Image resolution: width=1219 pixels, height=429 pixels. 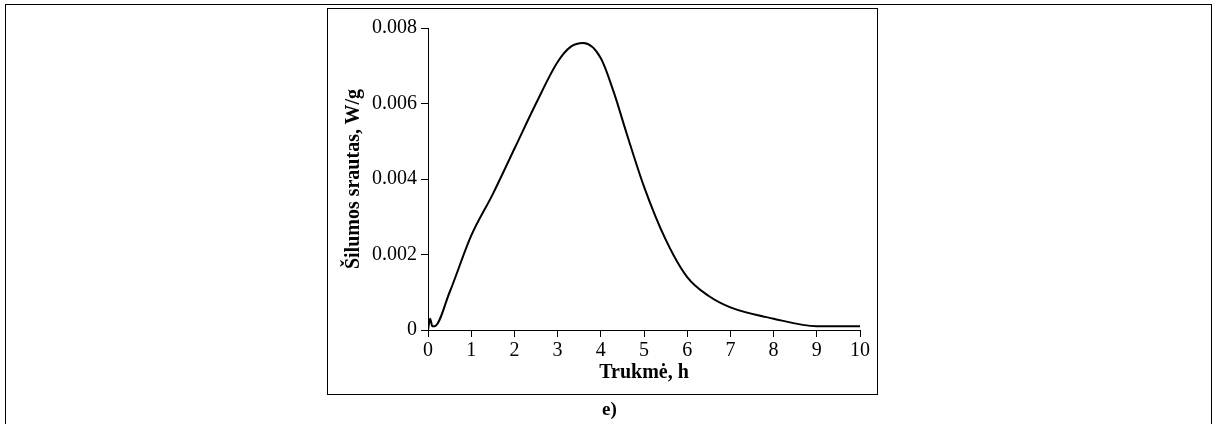 What do you see at coordinates (687, 349) in the screenshot?
I see `x-tick-label: 6` at bounding box center [687, 349].